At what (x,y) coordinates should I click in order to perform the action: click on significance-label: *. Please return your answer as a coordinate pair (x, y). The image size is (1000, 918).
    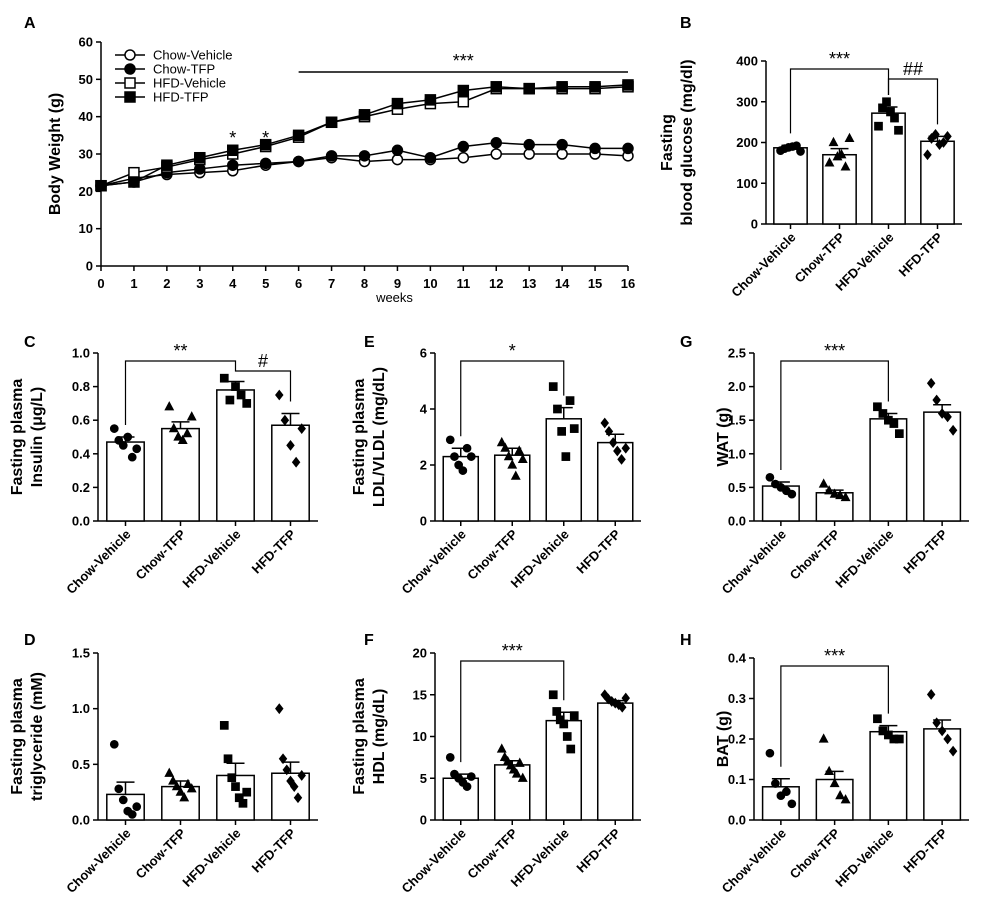
    Looking at the image, I should click on (232, 138).